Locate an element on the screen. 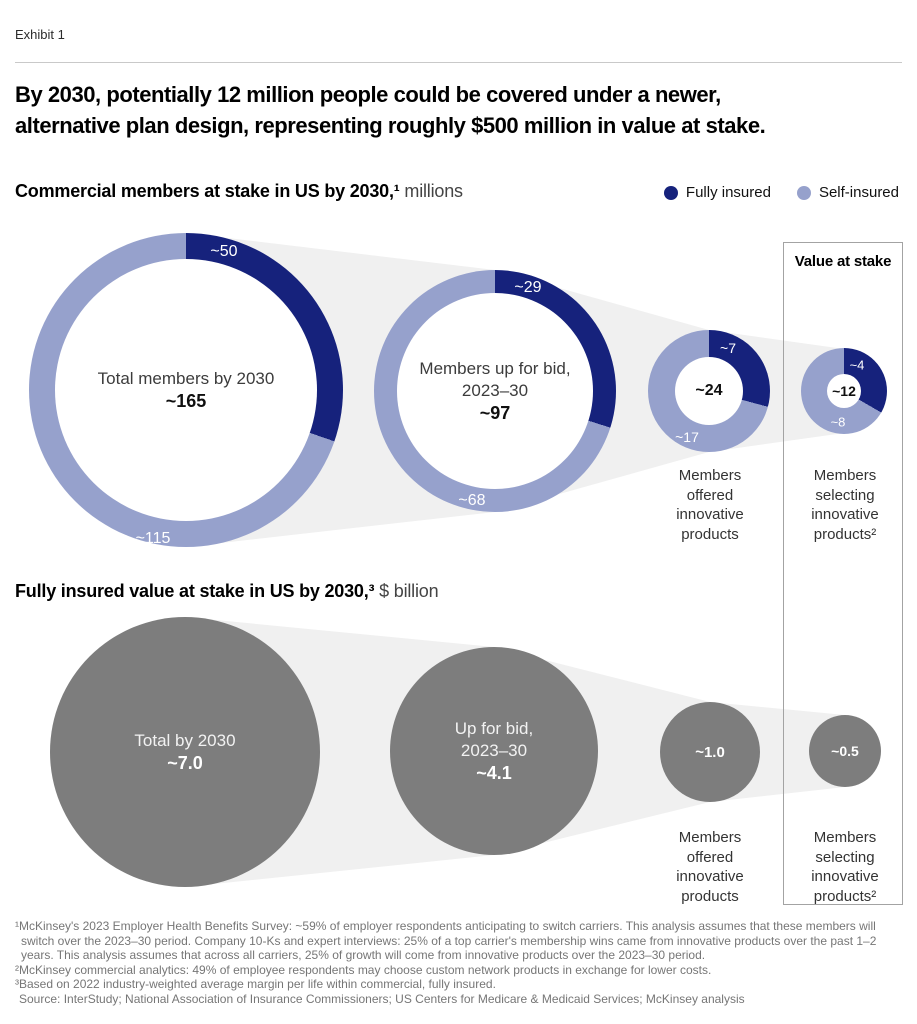 This screenshot has width=917, height=1024. self-insured-dot-icon is located at coordinates (803, 192).